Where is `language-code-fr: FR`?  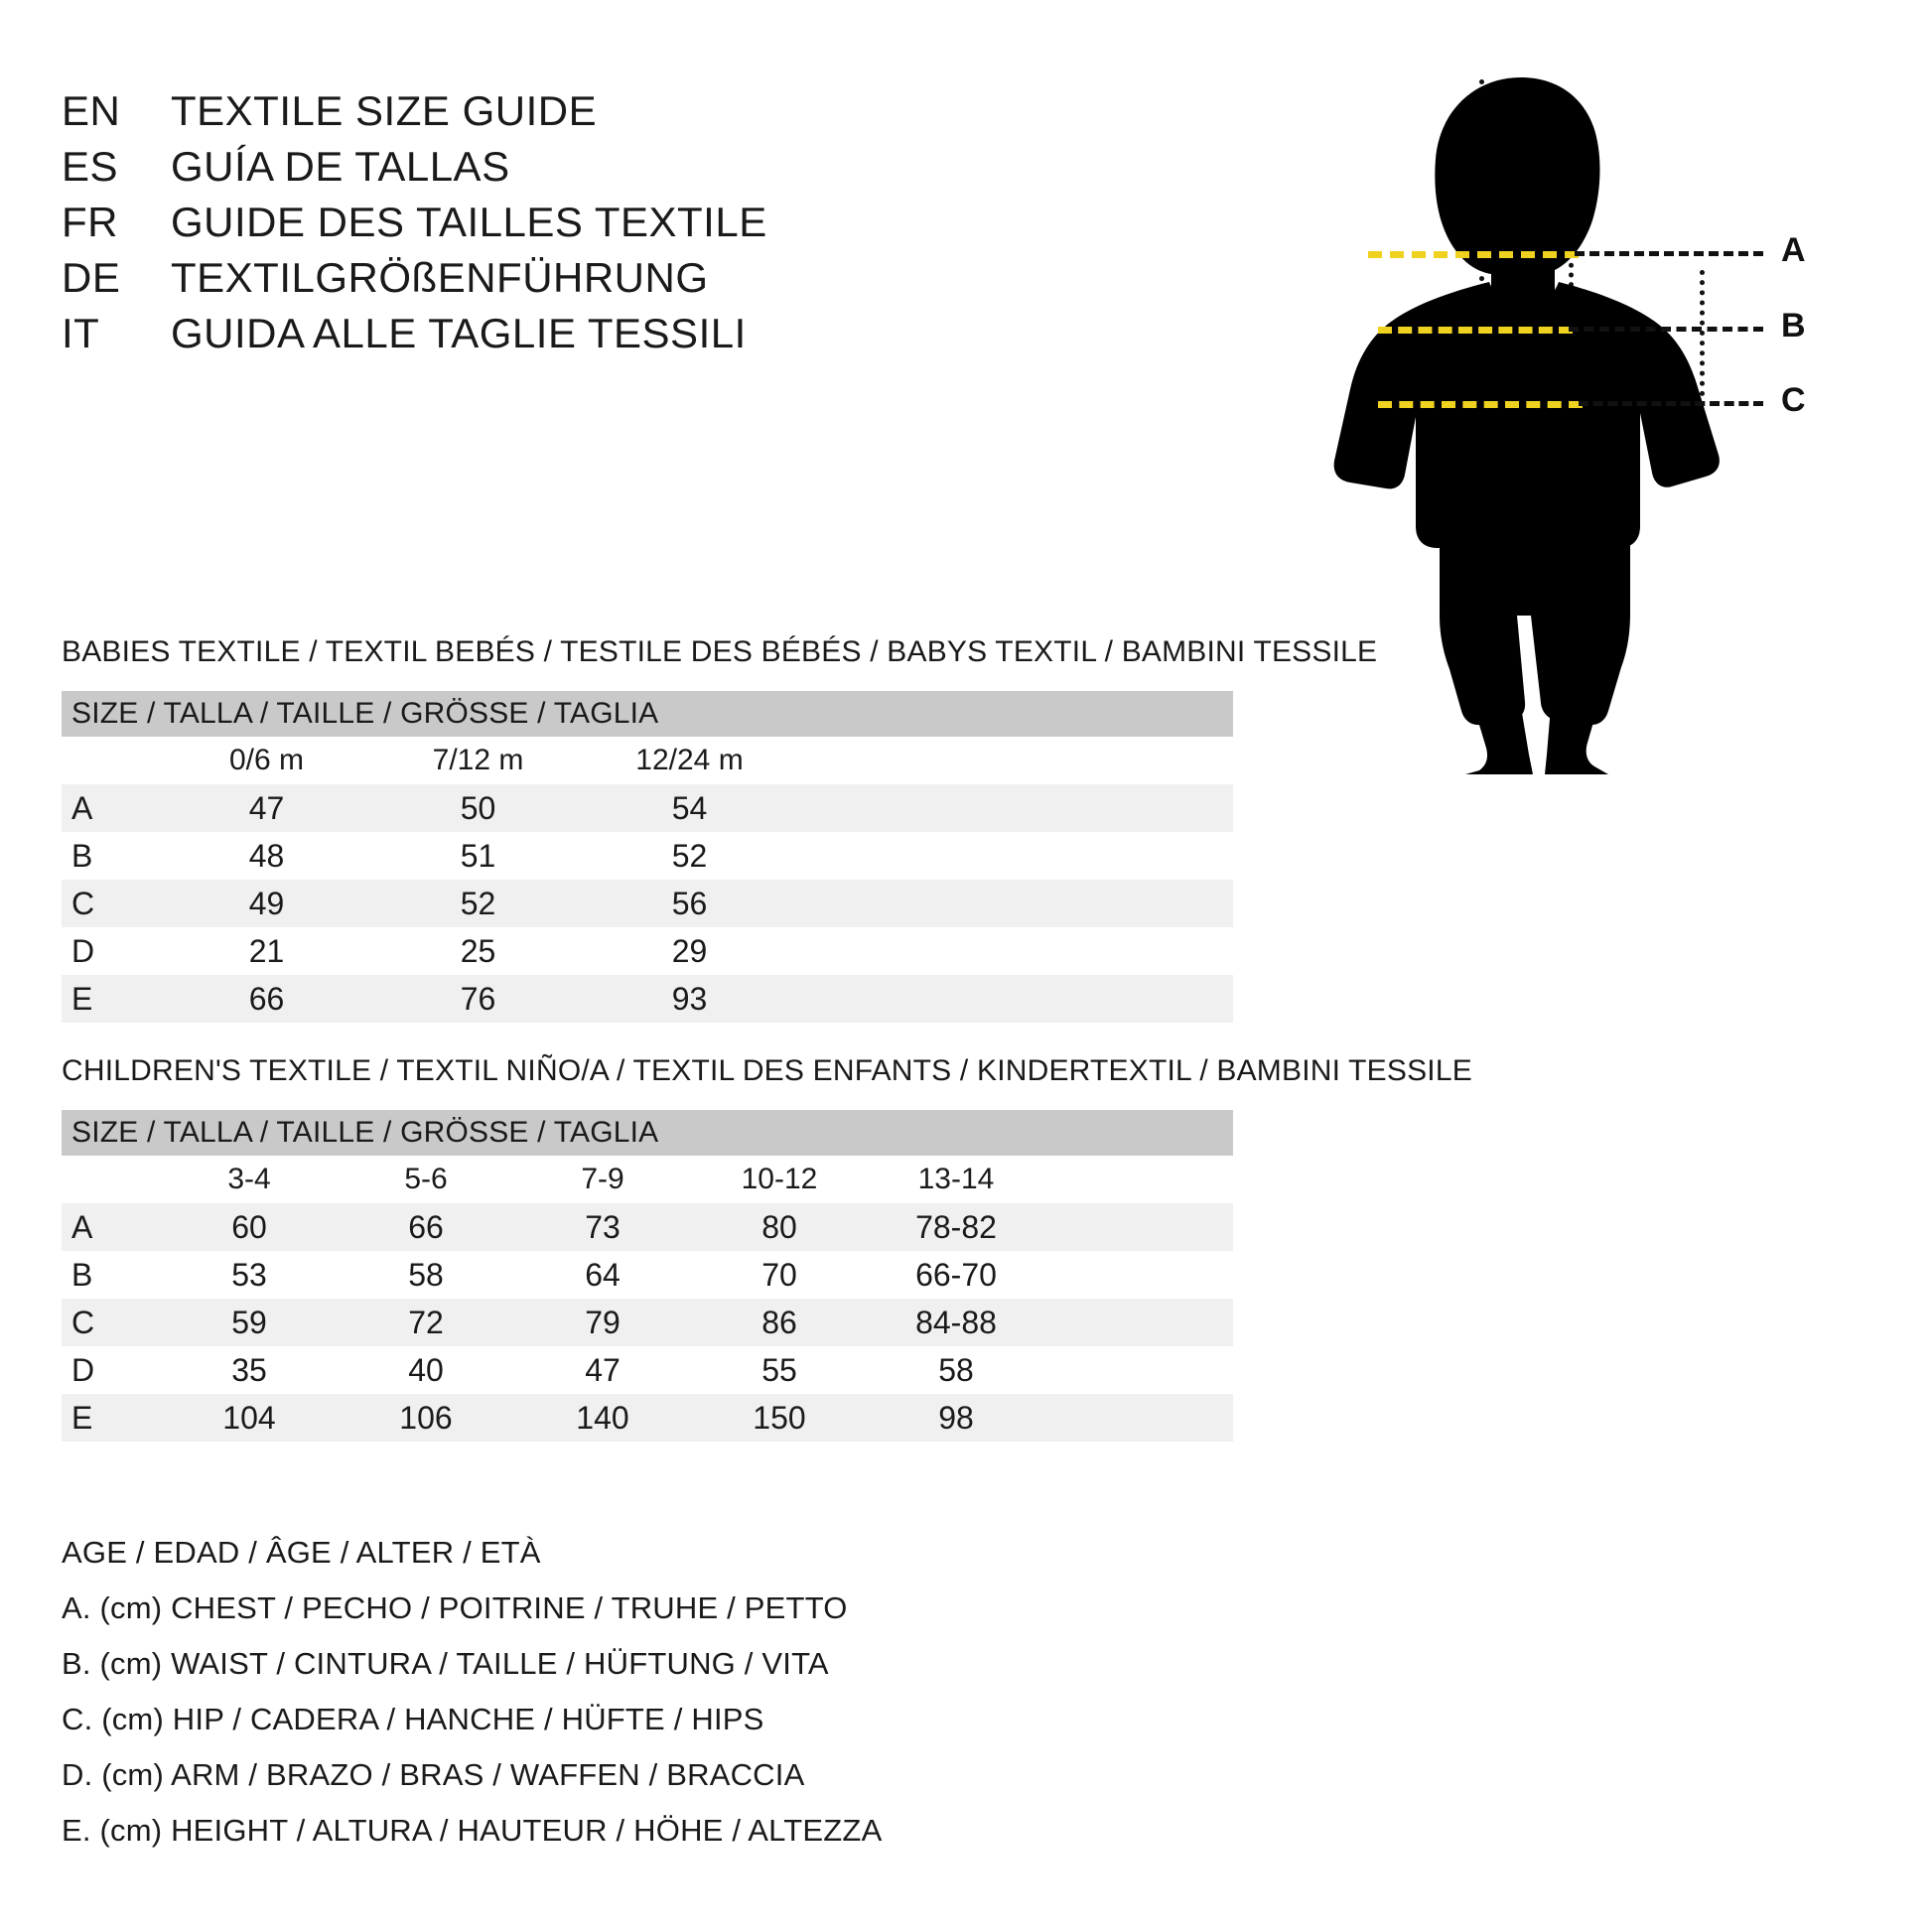 language-code-fr: FR is located at coordinates (90, 222).